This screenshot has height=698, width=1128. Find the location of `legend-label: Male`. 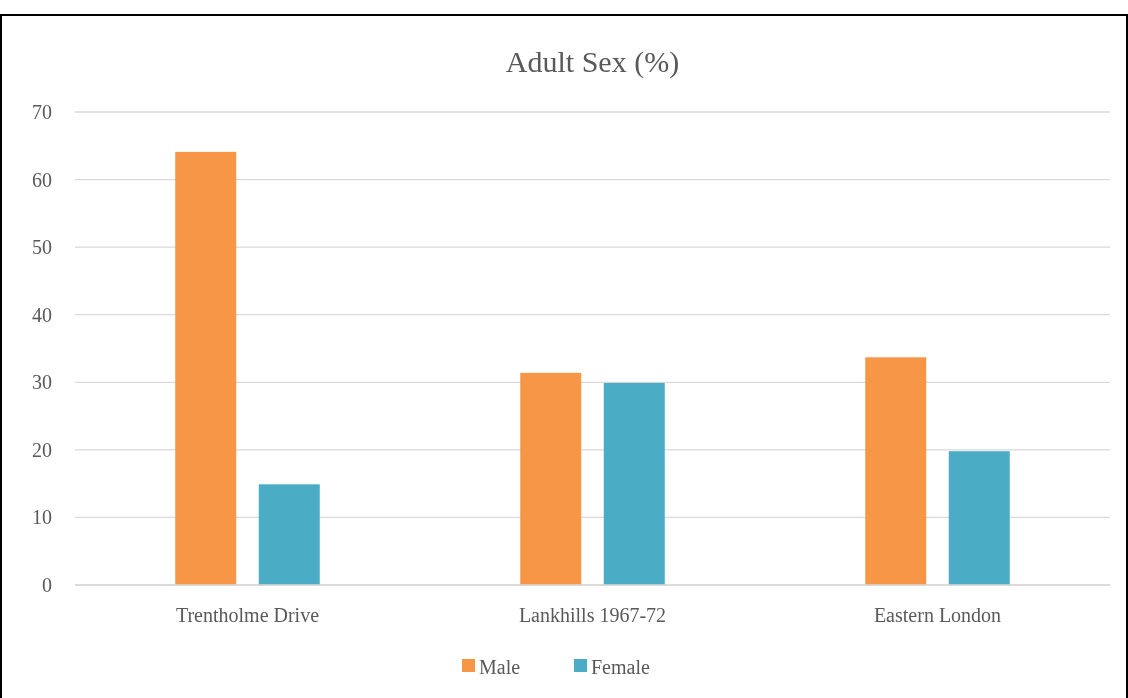

legend-label: Male is located at coordinates (500, 667).